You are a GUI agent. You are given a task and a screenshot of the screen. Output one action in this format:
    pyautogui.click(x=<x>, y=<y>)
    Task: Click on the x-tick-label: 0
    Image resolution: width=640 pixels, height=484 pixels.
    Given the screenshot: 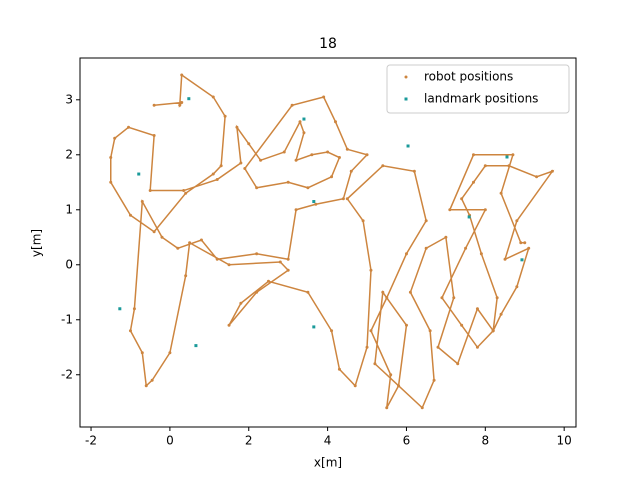 What is the action you would take?
    pyautogui.click(x=170, y=441)
    